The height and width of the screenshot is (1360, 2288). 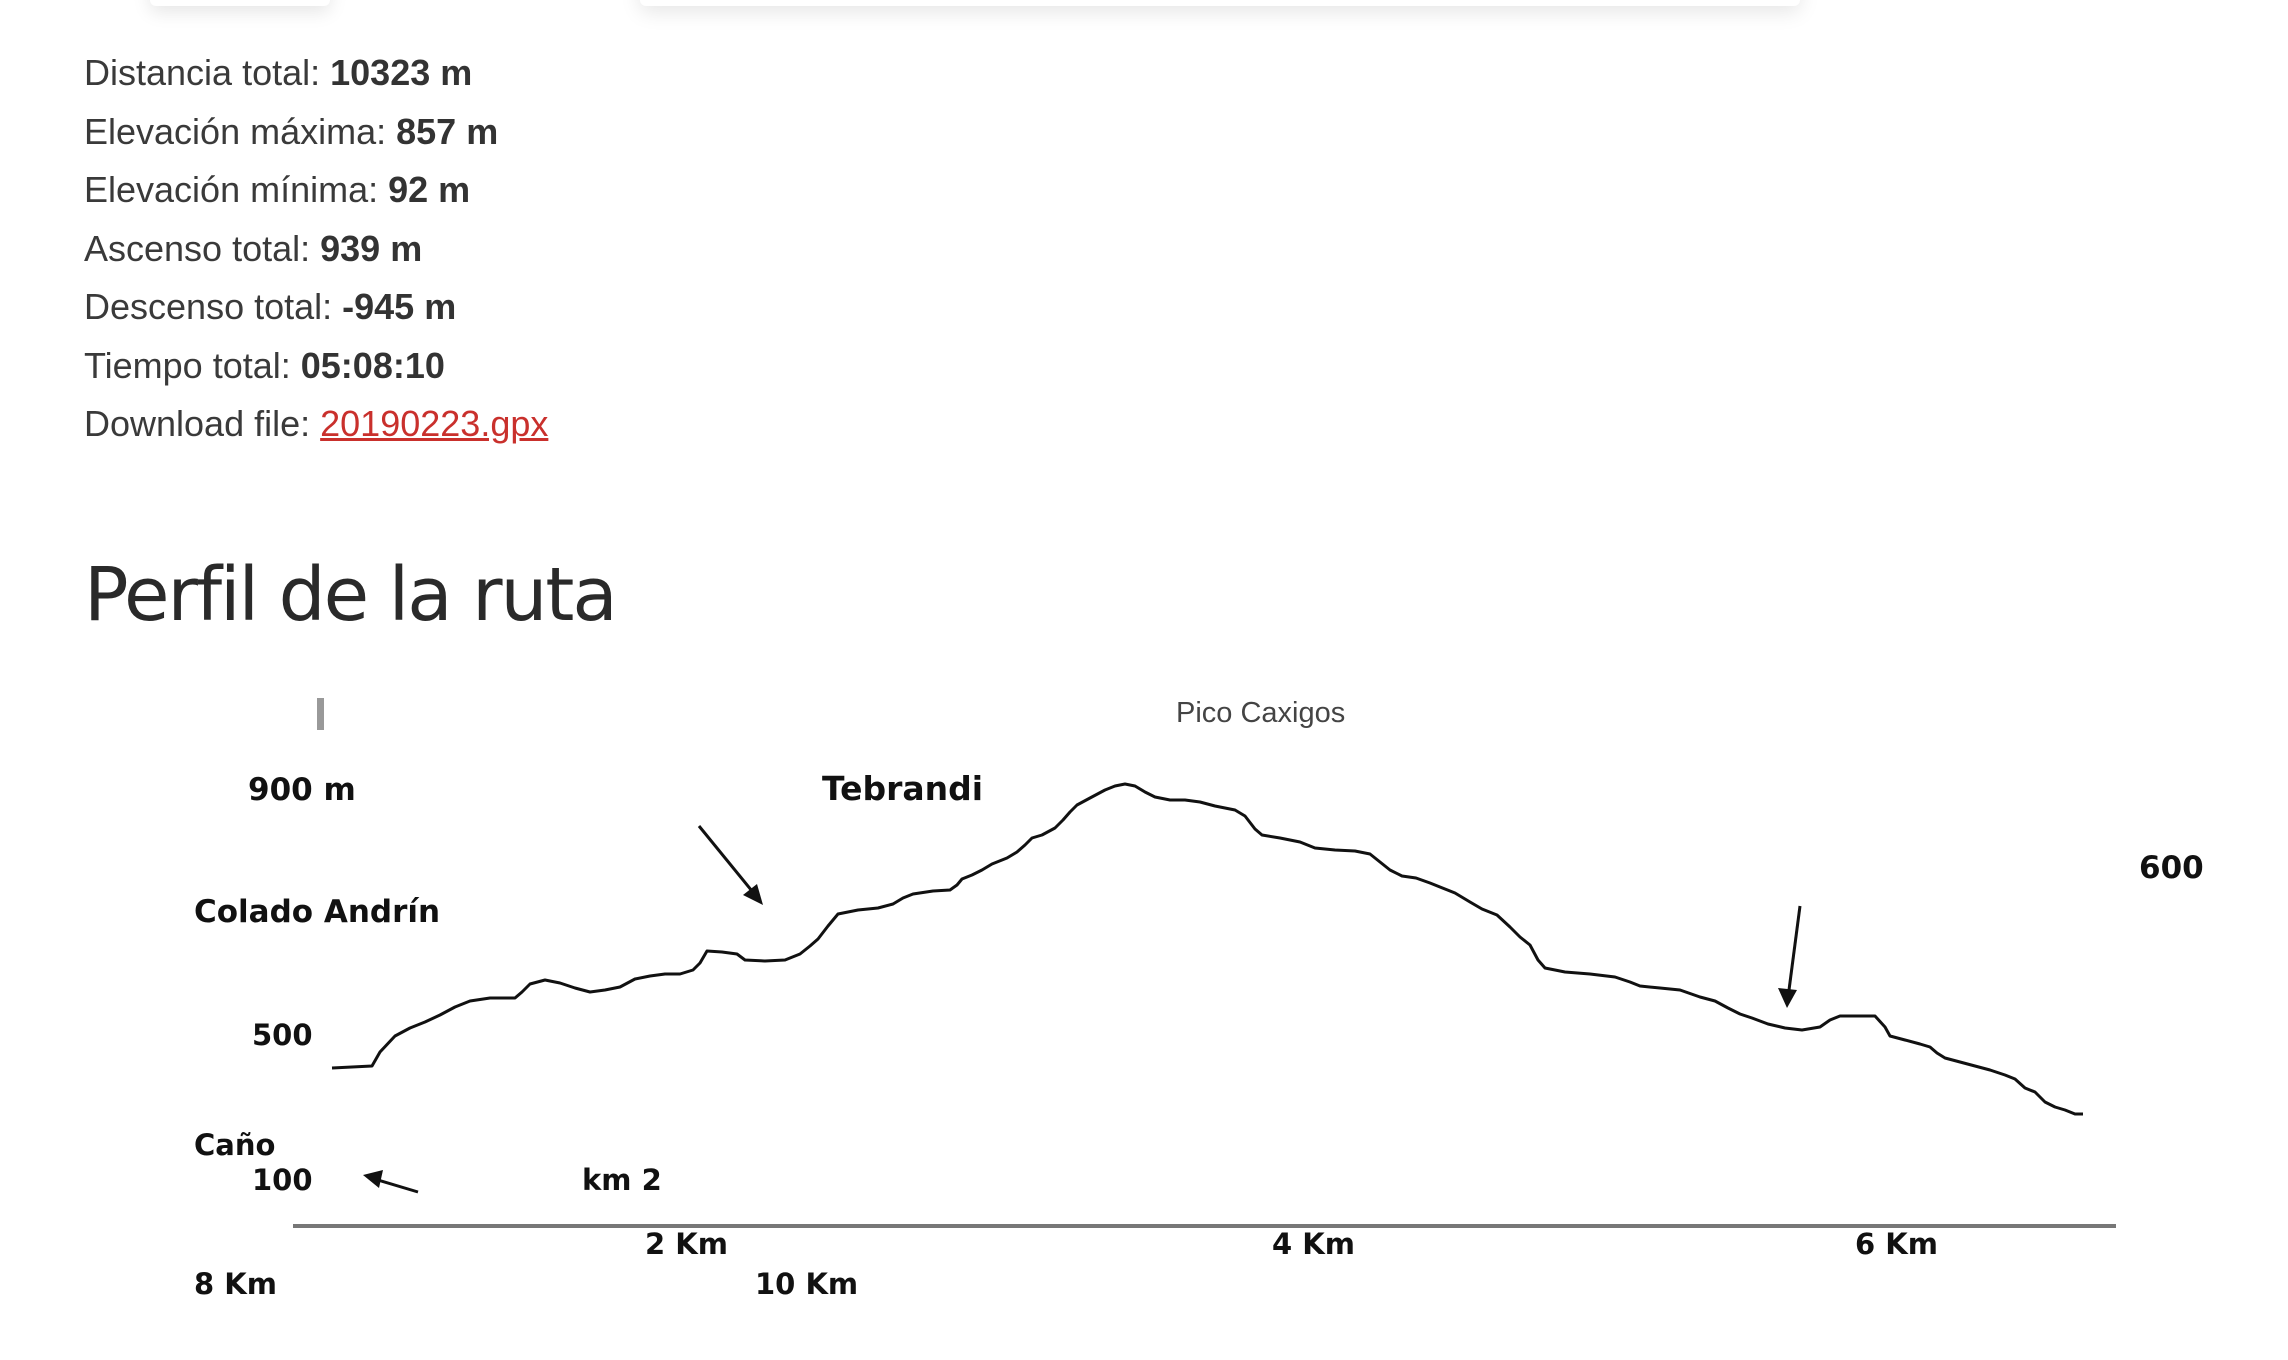 What do you see at coordinates (213, 306) in the screenshot?
I see `stat-descent-label: Descenso total:` at bounding box center [213, 306].